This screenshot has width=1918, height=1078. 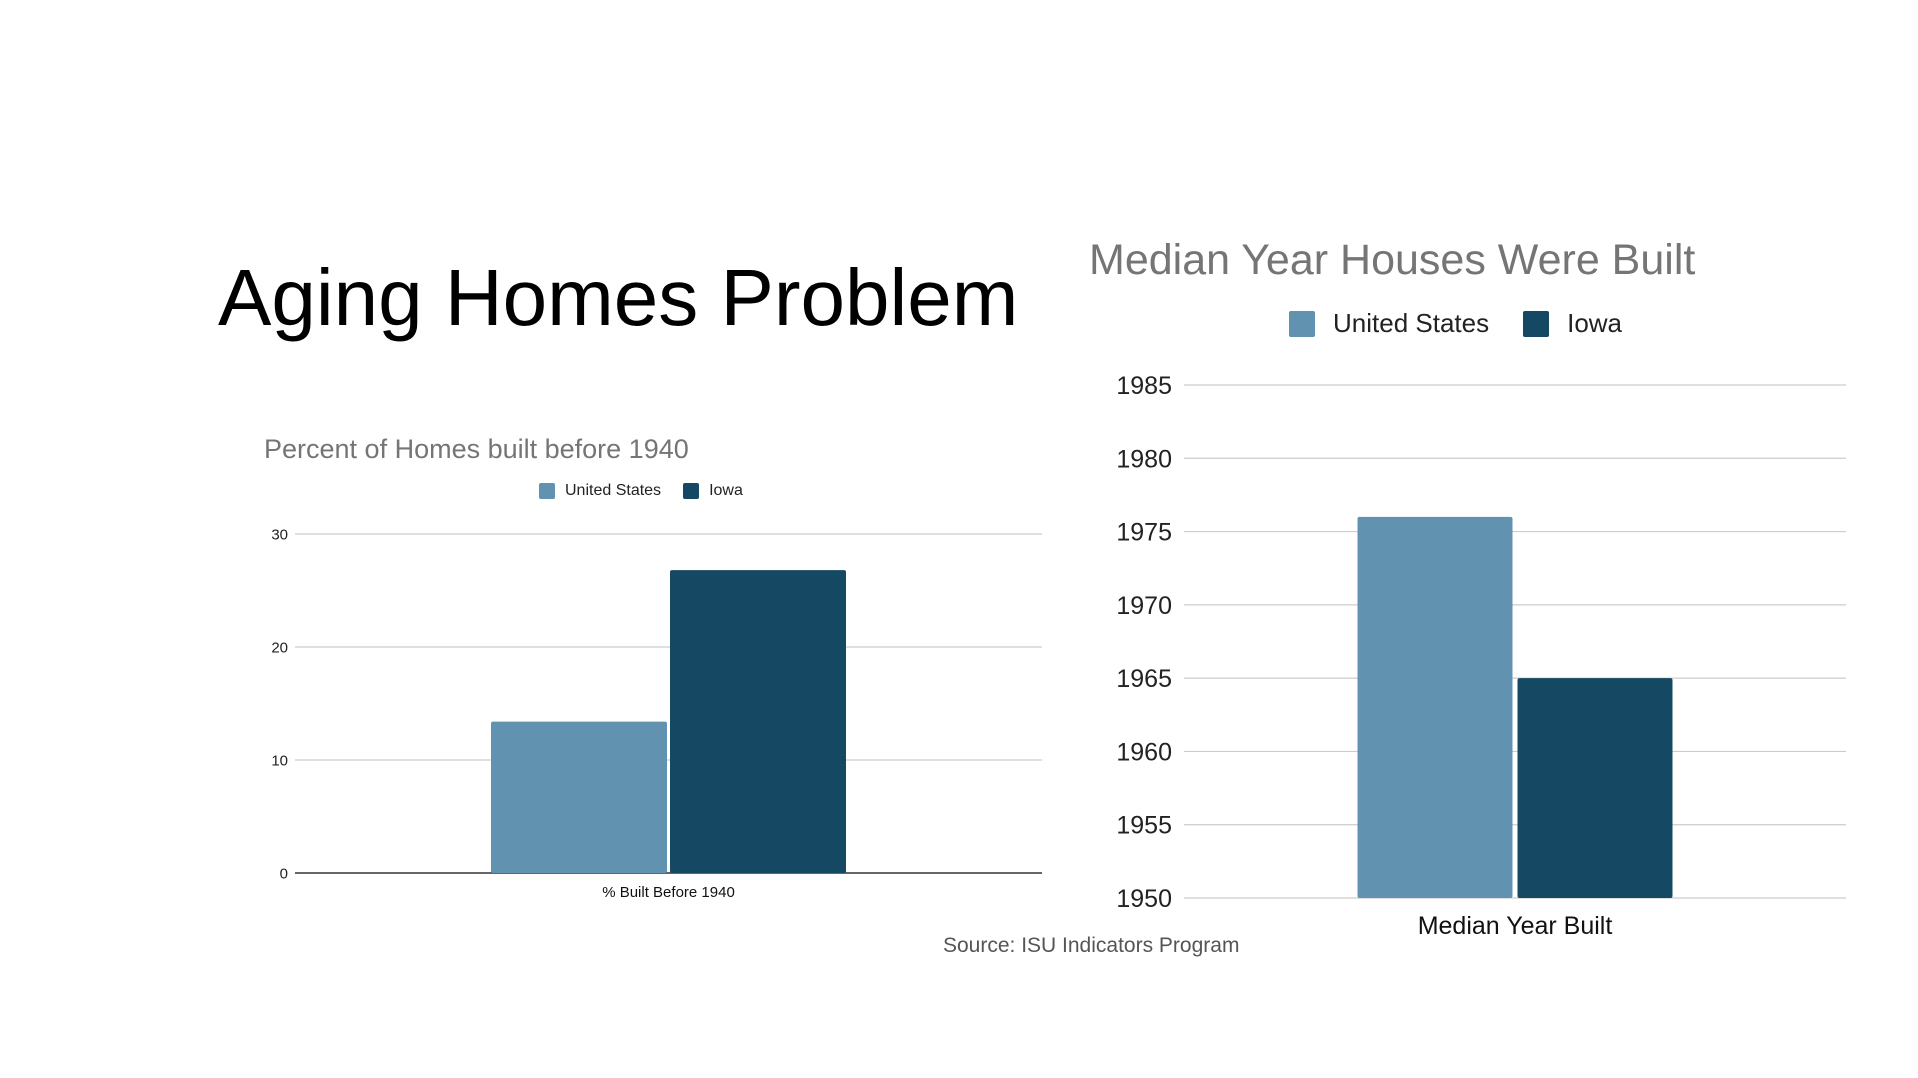 What do you see at coordinates (1392, 260) in the screenshot?
I see `chart-title: Median Year Houses Were Built` at bounding box center [1392, 260].